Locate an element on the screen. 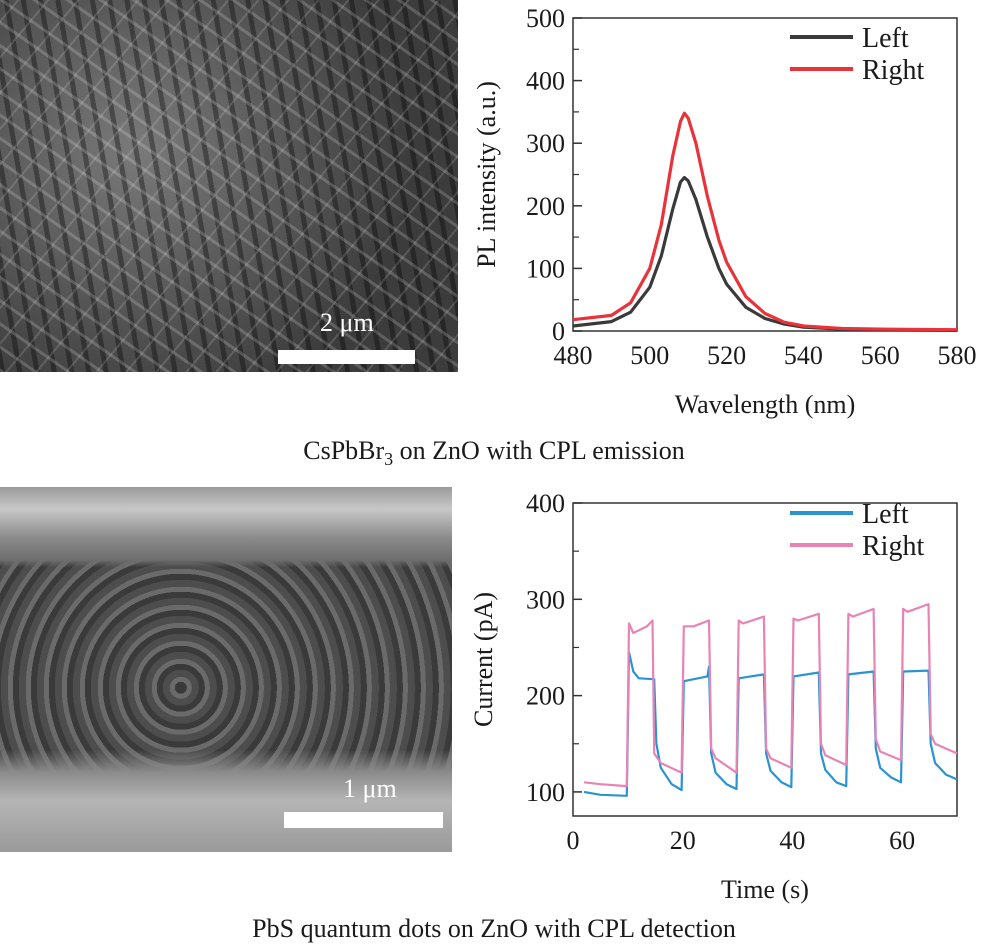  caption-text-rest: on ZnO with CPL emission is located at coordinates (539, 450).